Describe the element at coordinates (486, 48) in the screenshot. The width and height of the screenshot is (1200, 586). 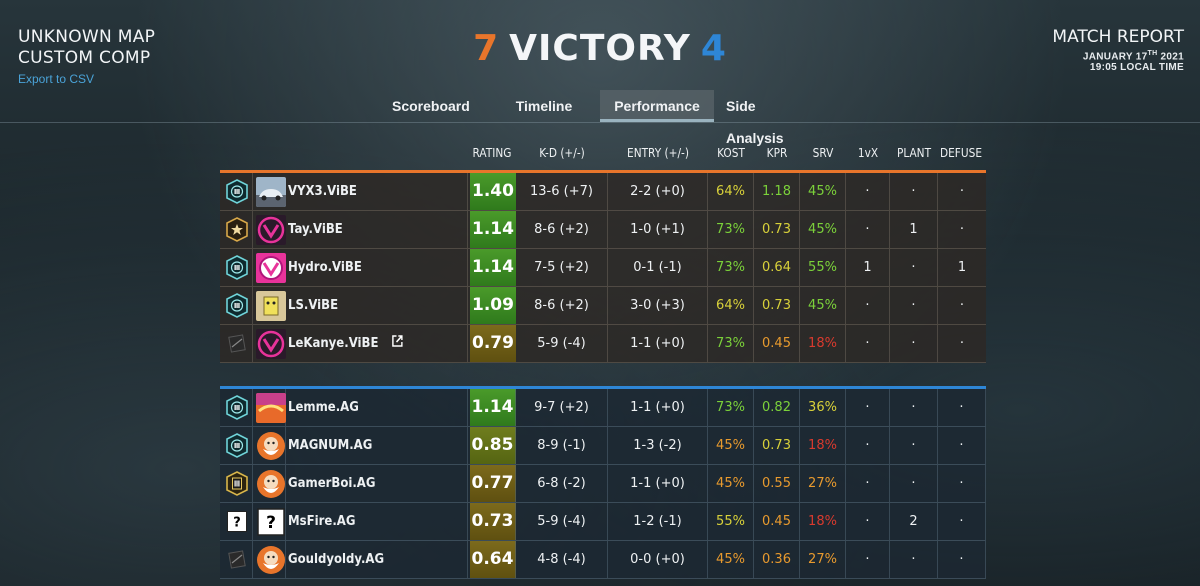
I see `score-orange: 7` at that location.